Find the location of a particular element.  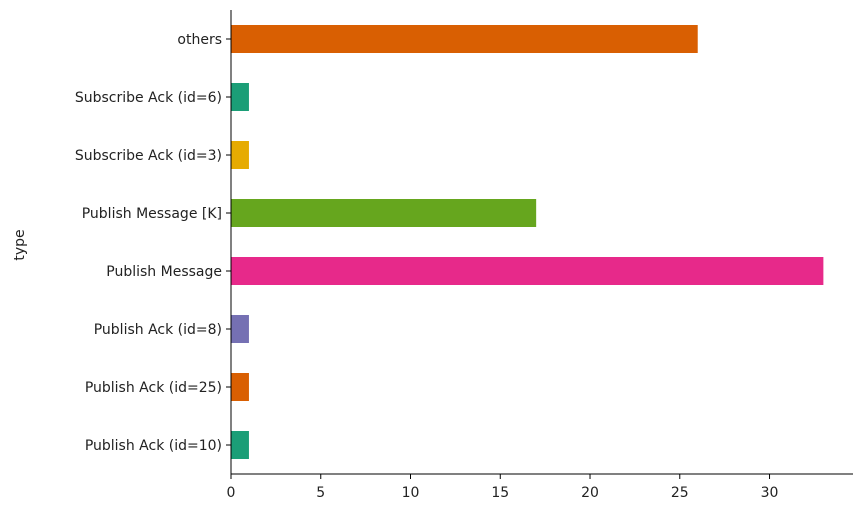

y-axis-title: type is located at coordinates (20, 244).